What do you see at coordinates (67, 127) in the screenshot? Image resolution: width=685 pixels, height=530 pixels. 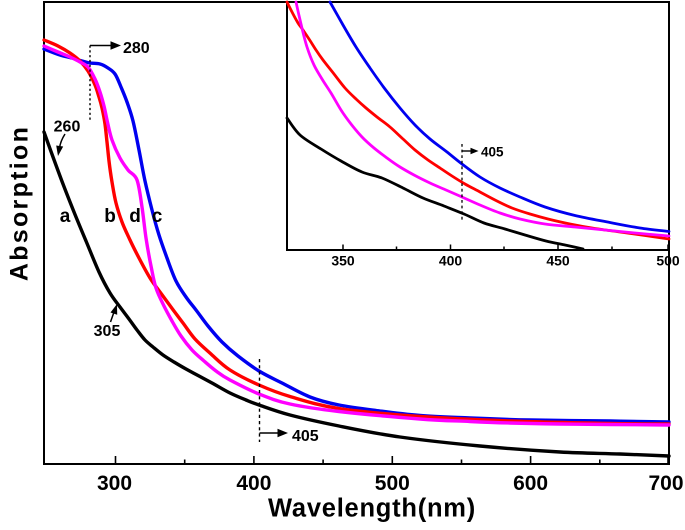 I see `svg-text: 260` at bounding box center [67, 127].